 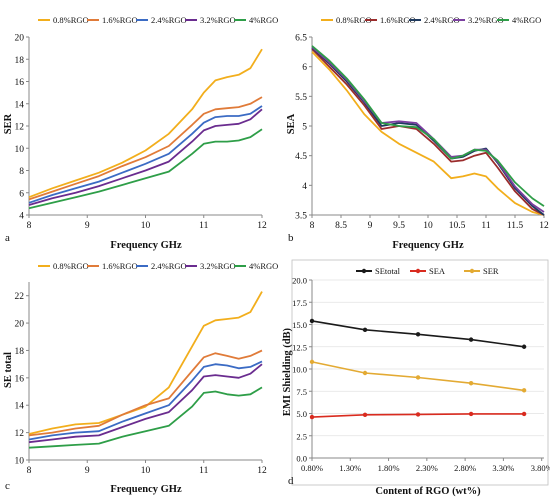 I want to click on y-axis-title: SE total, so click(x=8, y=370).